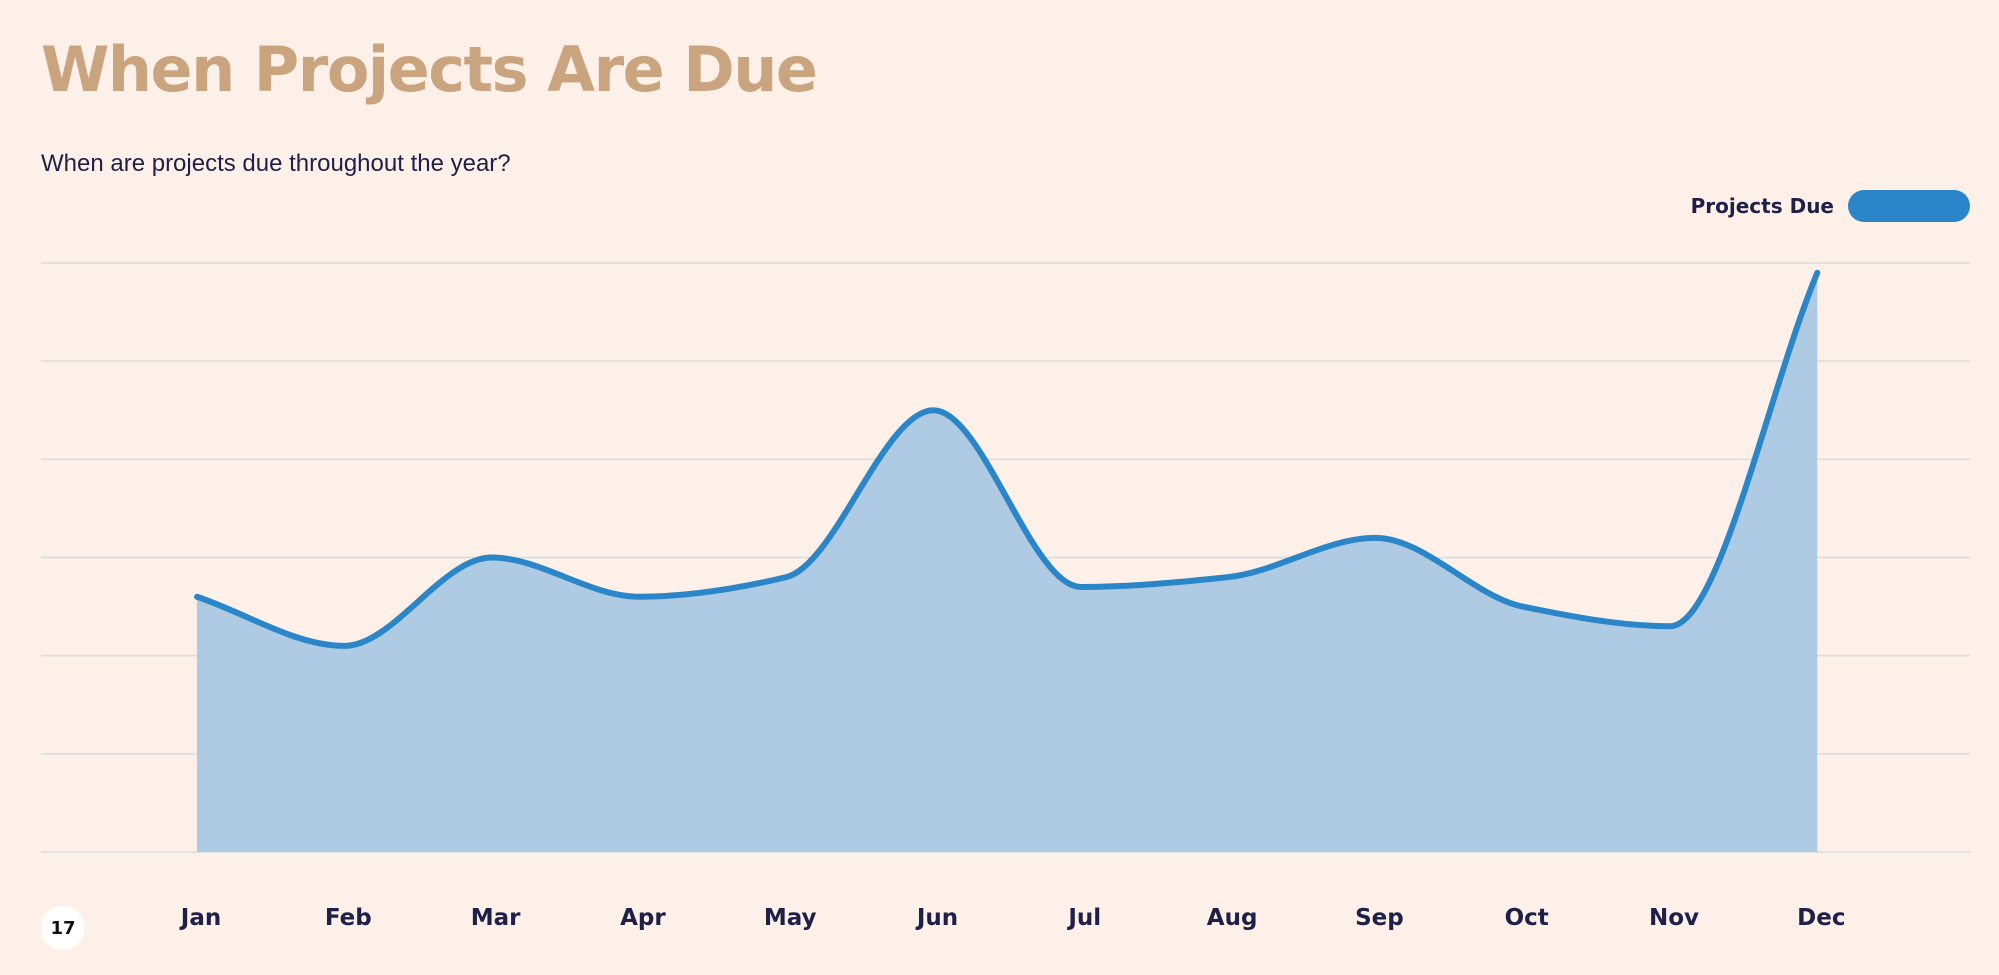  What do you see at coordinates (1670, 626) in the screenshot?
I see `data-point-nov` at bounding box center [1670, 626].